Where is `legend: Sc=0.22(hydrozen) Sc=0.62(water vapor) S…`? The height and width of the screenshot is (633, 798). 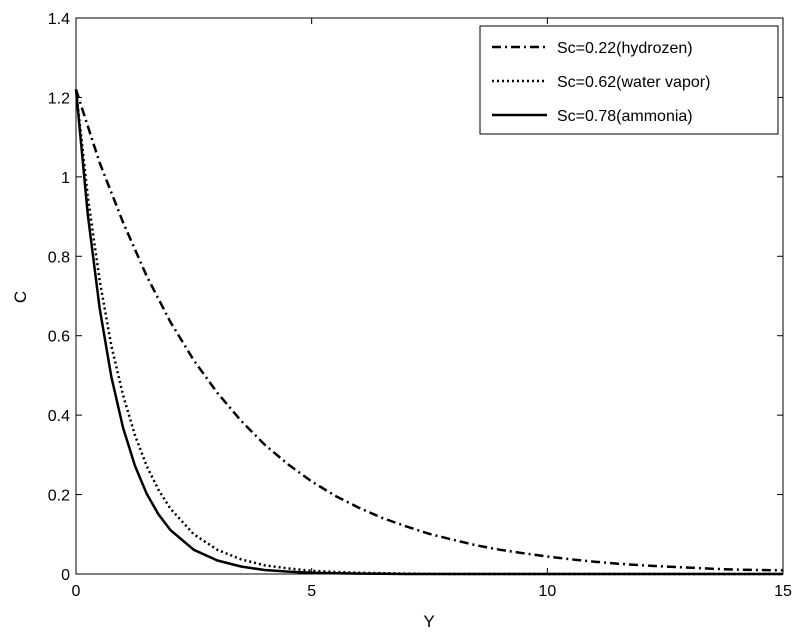 legend: Sc=0.22(hydrozen) Sc=0.62(water vapor) S… is located at coordinates (629, 80).